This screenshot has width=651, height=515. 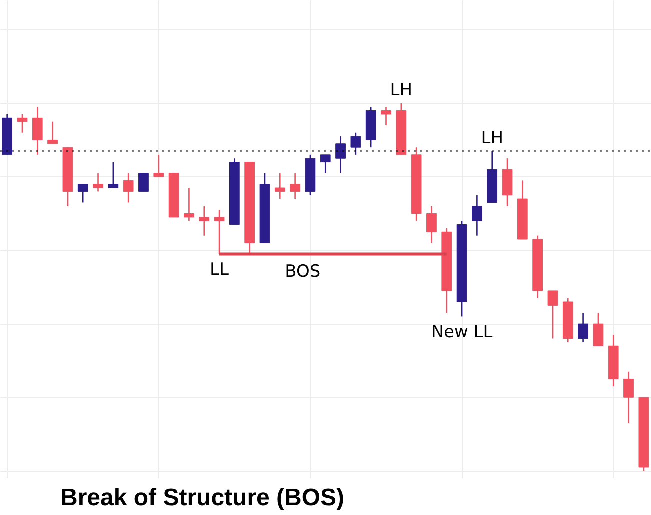 I want to click on series-label: BOS, so click(x=303, y=272).